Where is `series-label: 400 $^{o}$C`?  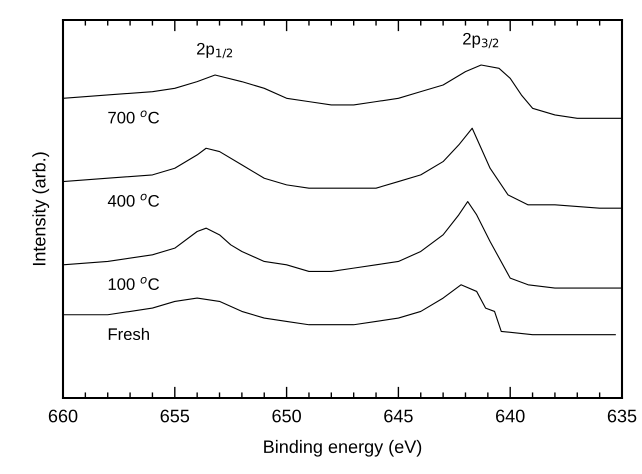
series-label: 400 $^{o}$C is located at coordinates (134, 200).